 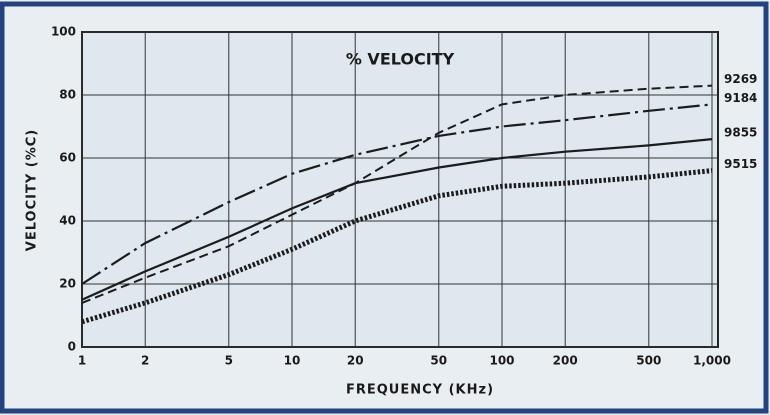 What do you see at coordinates (740, 164) in the screenshot?
I see `series-label: 9515` at bounding box center [740, 164].